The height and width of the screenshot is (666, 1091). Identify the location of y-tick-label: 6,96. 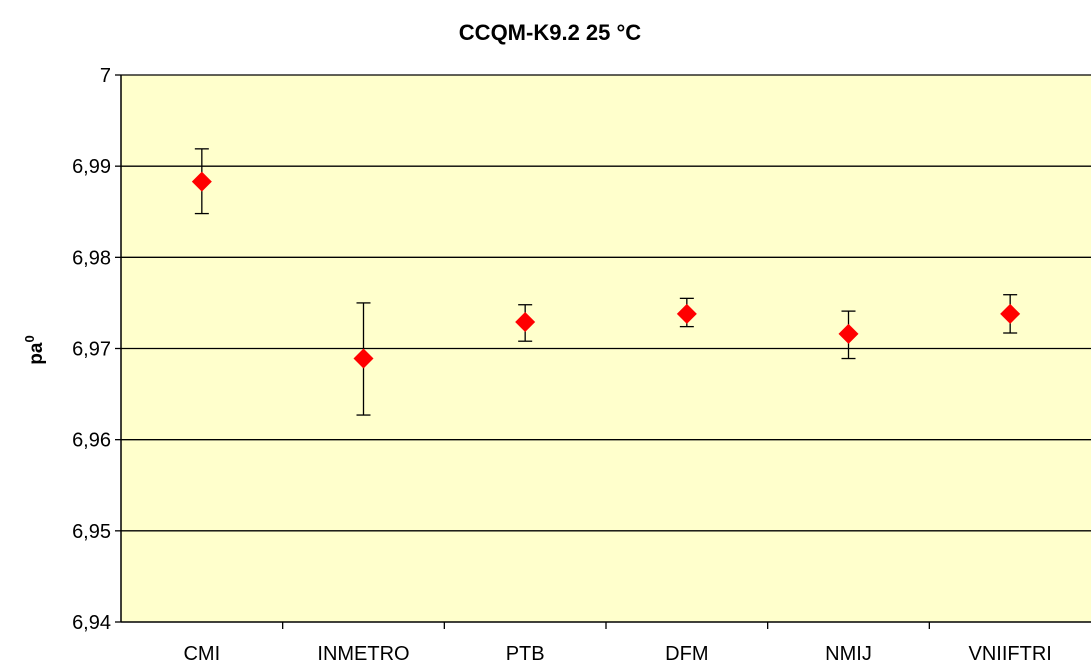
(91, 441).